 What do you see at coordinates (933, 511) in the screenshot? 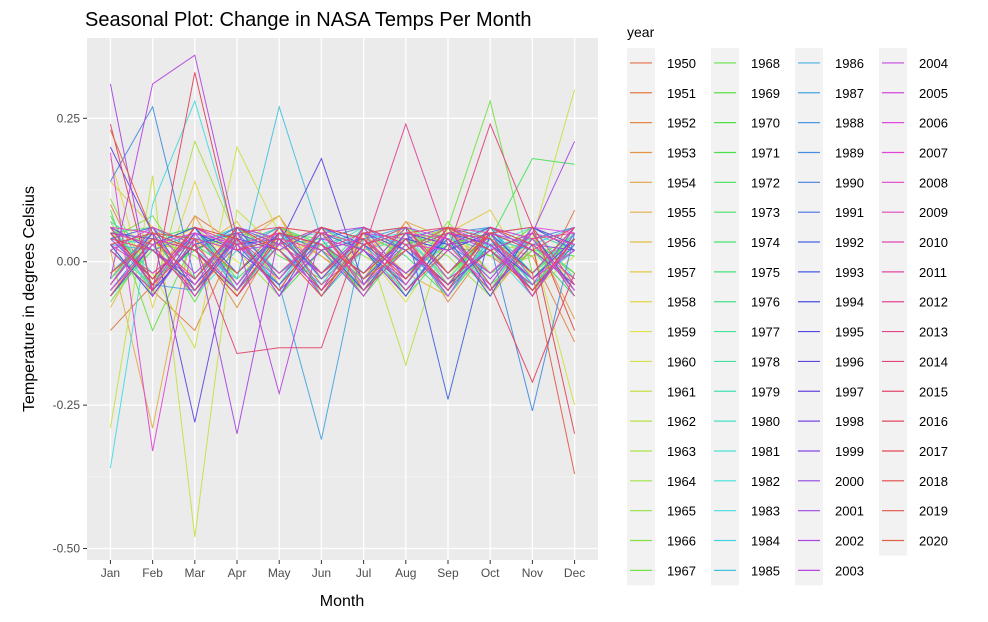
I see `legend-label-2019: 2019` at bounding box center [933, 511].